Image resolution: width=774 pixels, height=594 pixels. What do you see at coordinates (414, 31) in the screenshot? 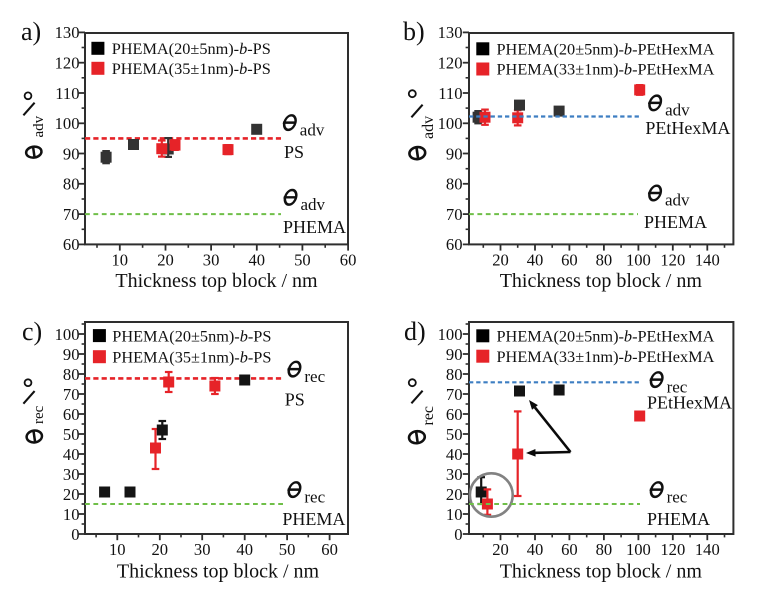
I see `svg-text: b)` at bounding box center [414, 31].